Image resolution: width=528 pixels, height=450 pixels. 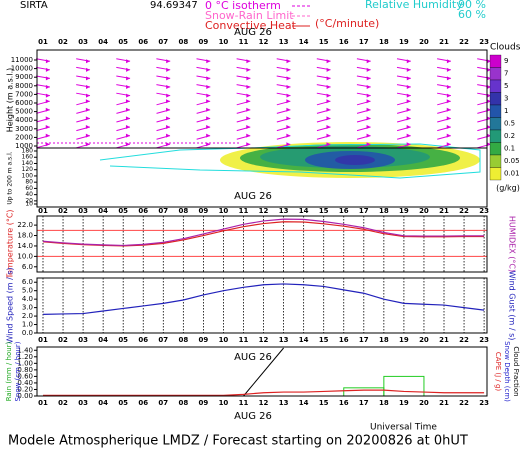 I want to click on y-tick-label: 0.80, so click(x=25, y=370).